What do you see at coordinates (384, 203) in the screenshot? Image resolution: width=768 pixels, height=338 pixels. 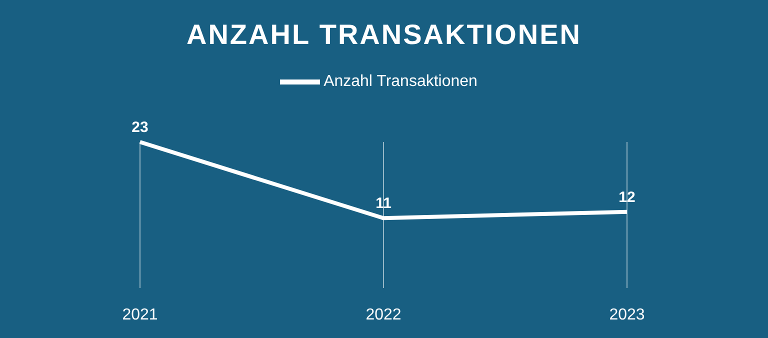 I see `data-label: 11` at bounding box center [384, 203].